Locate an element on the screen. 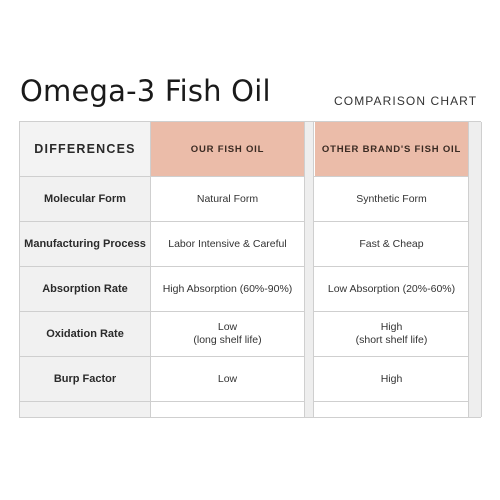 This screenshot has height=500, width=500. row-value-theirs: High is located at coordinates (391, 378).